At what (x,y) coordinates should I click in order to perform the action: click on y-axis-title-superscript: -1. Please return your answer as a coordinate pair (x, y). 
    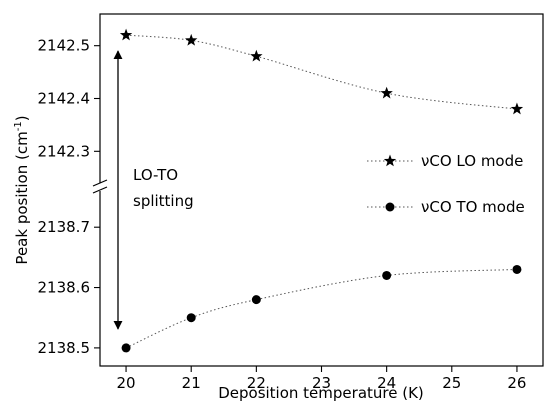
    Looking at the image, I should click on (18, 126).